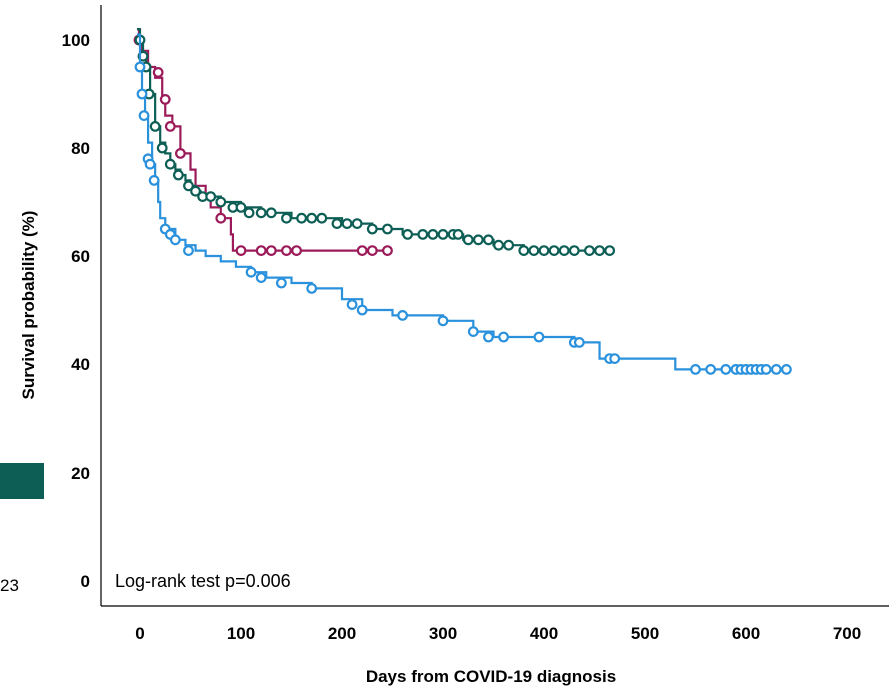  What do you see at coordinates (22, 481) in the screenshot?
I see `partial-teal-block` at bounding box center [22, 481].